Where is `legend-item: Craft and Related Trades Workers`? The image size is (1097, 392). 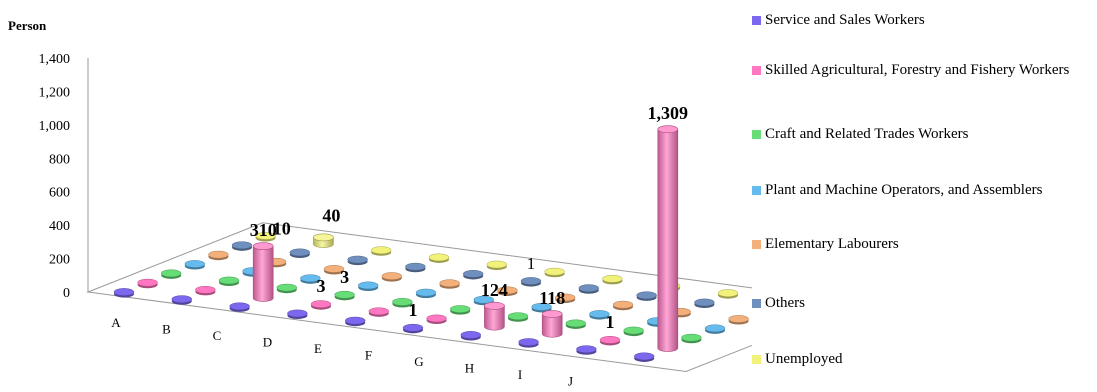
legend-item: Craft and Related Trades Workers is located at coordinates (924, 134).